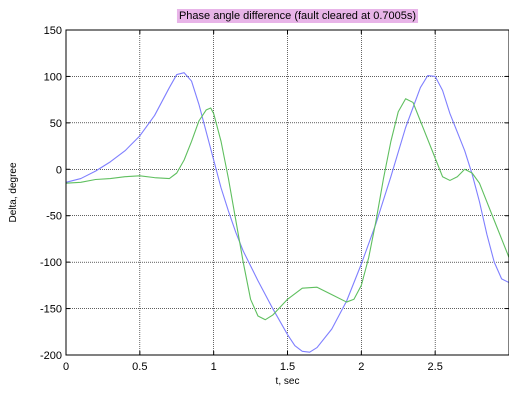 This screenshot has width=509, height=419. I want to click on x-tick-label: 0, so click(66, 367).